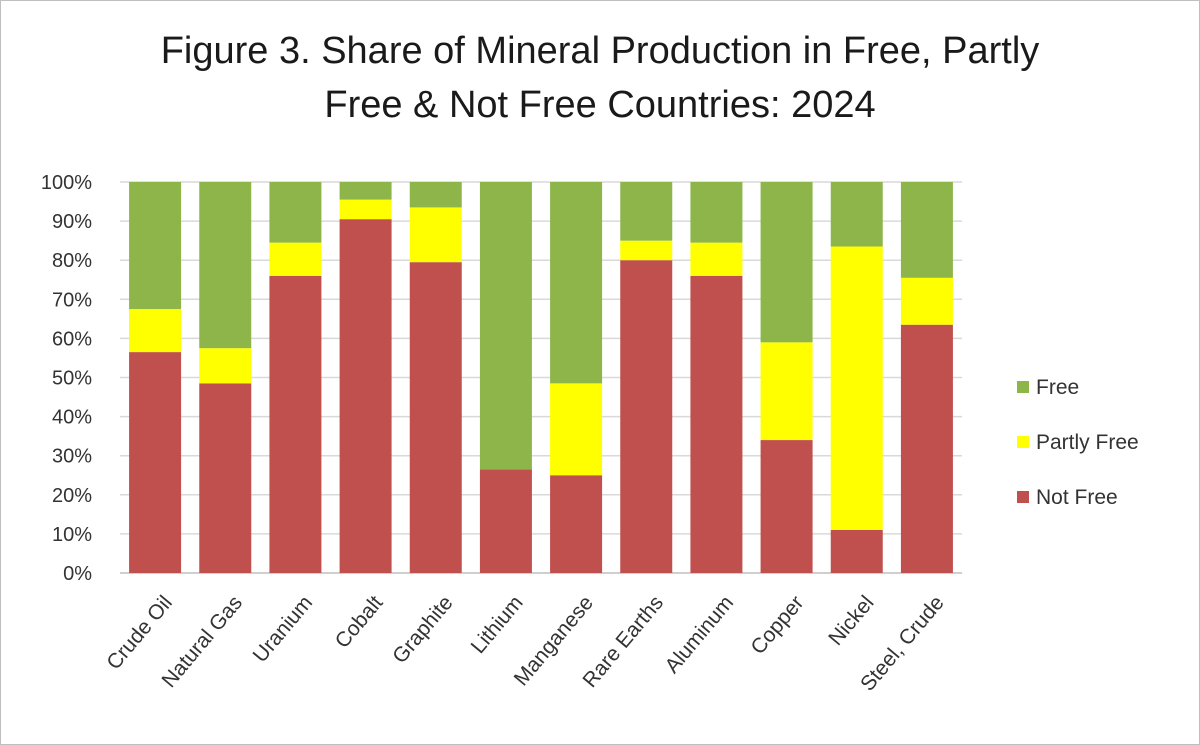  I want to click on legend: Free Partly Free Not Free, so click(1078, 442).